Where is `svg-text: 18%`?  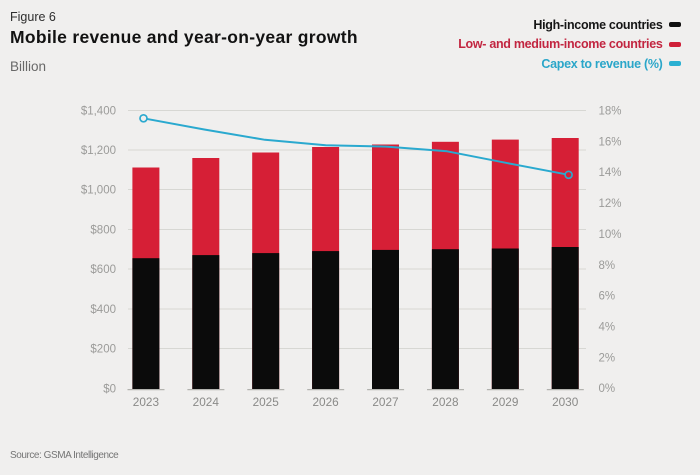 svg-text: 18% is located at coordinates (610, 112).